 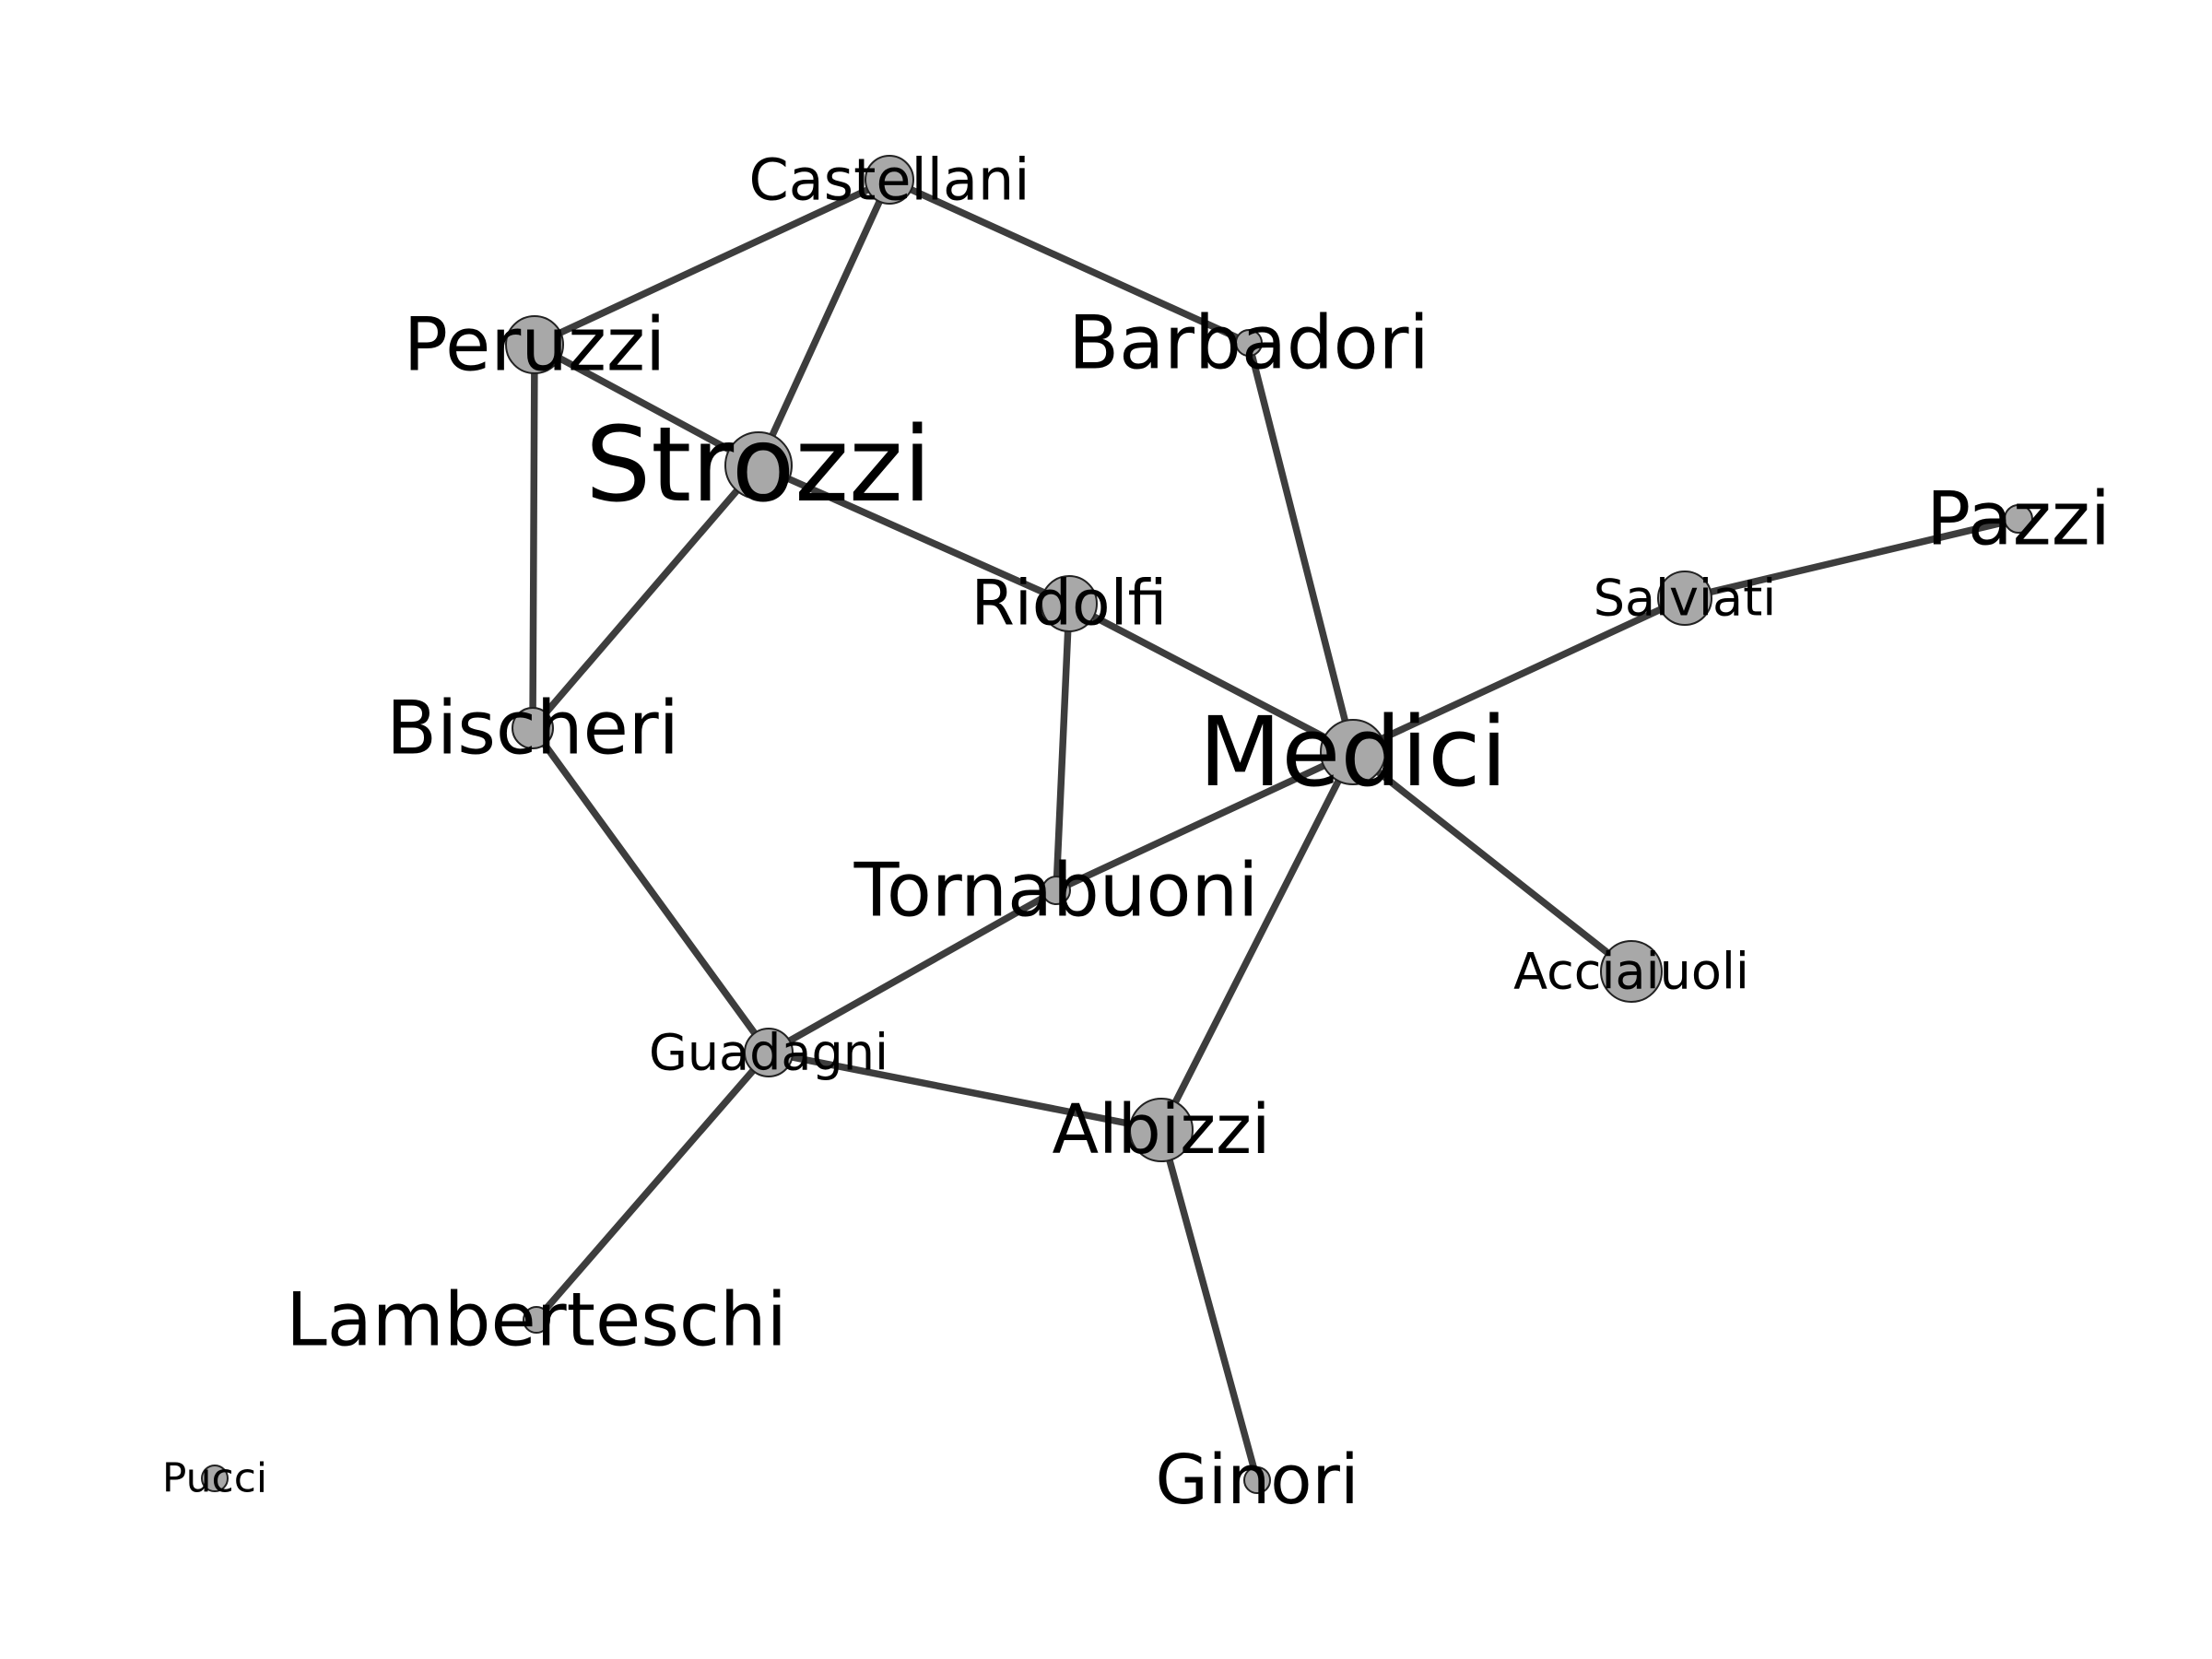 What do you see at coordinates (758, 465) in the screenshot?
I see `node-label-strozzi: Strozzi` at bounding box center [758, 465].